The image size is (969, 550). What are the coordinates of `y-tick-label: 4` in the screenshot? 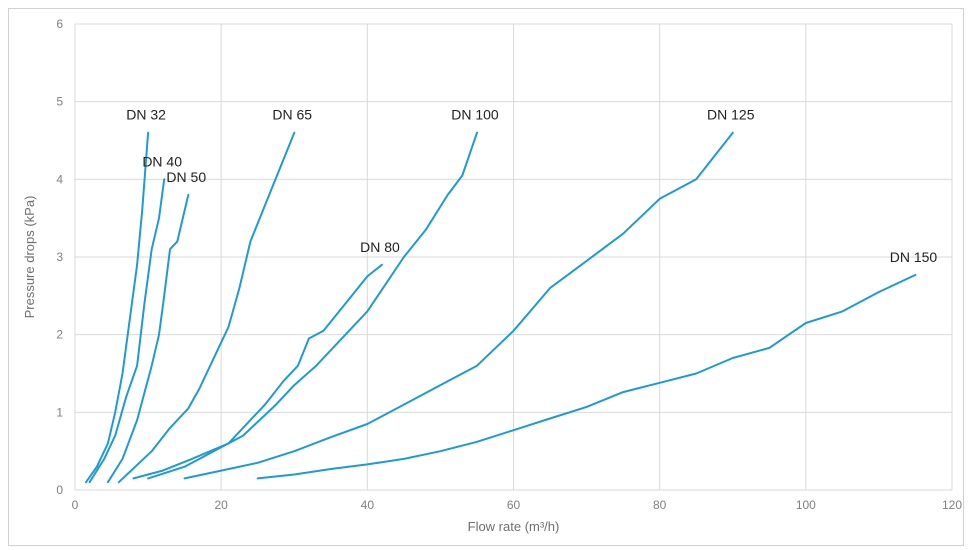 It's located at (59, 179).